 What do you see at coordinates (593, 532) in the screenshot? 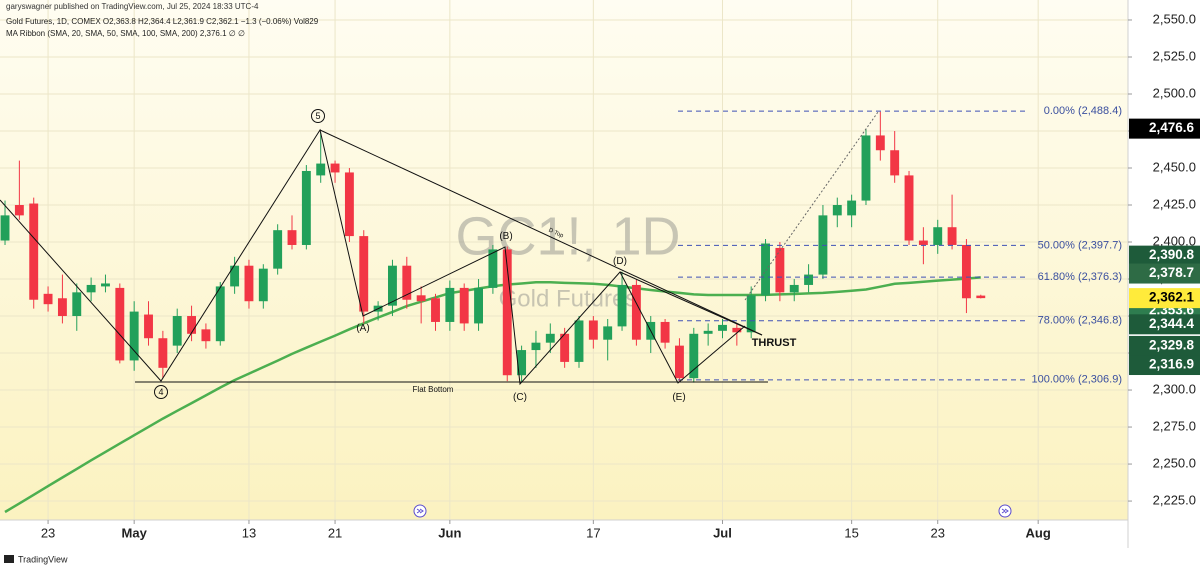
I see `x-tick-label: 17` at bounding box center [593, 532].